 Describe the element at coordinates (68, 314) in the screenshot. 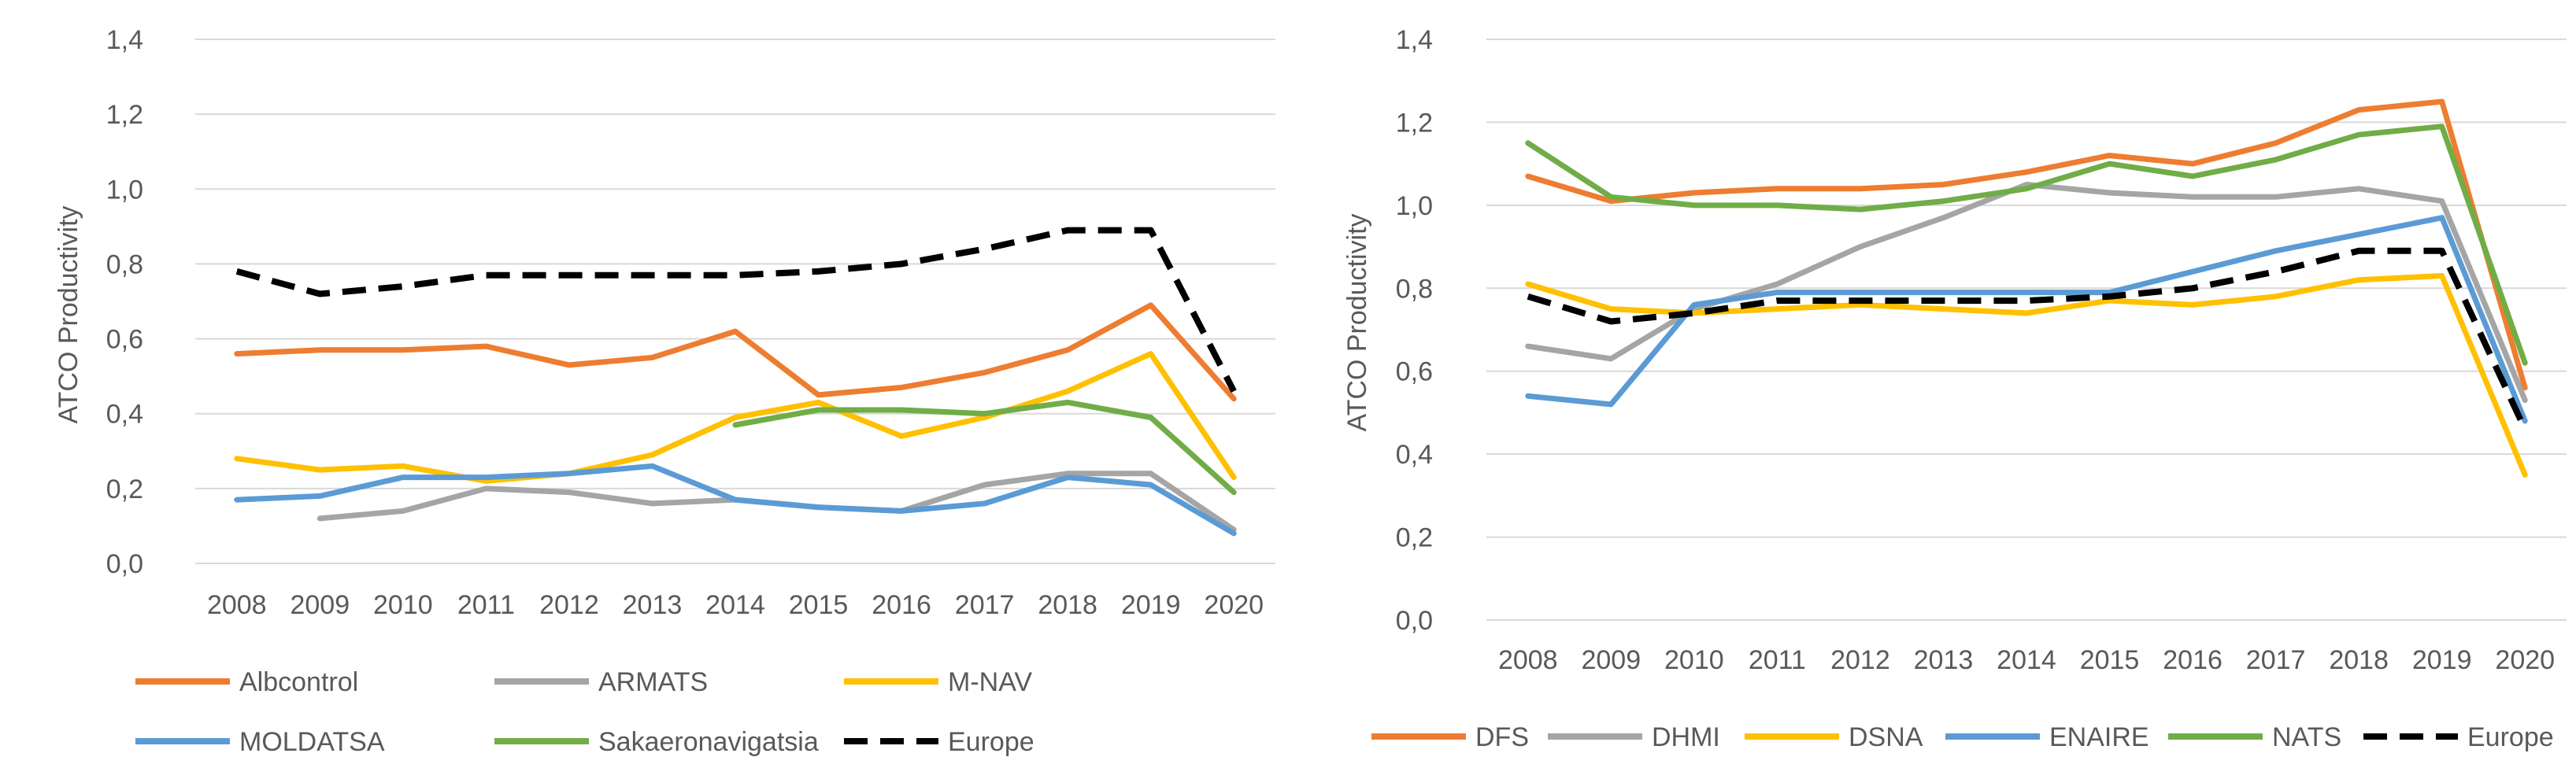

I see `left-y-axis-title: ATCO Productivity` at that location.